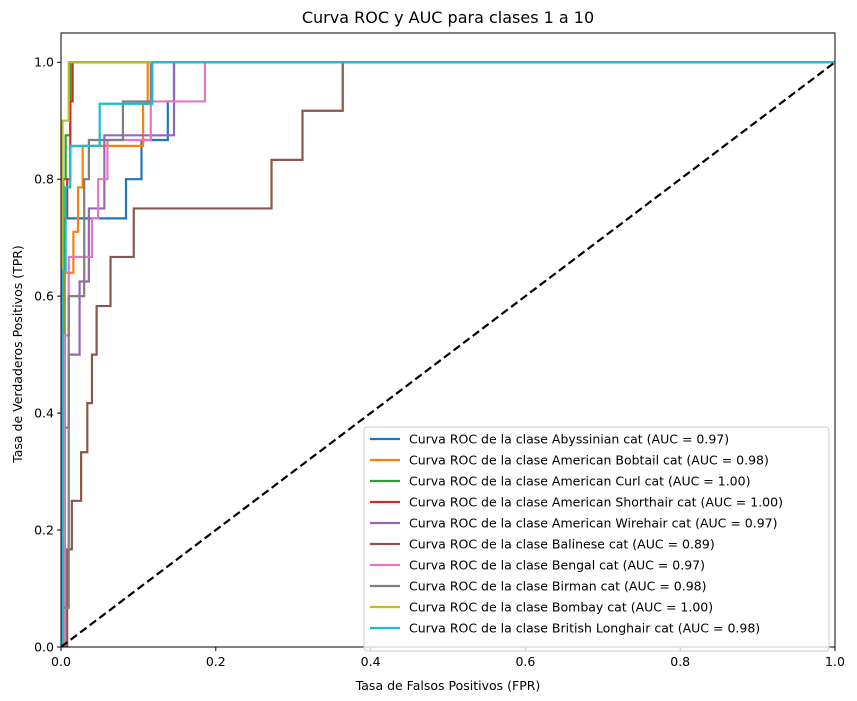 This screenshot has width=857, height=701. What do you see at coordinates (371, 661) in the screenshot?
I see `x-tick-label: 0.4` at bounding box center [371, 661].